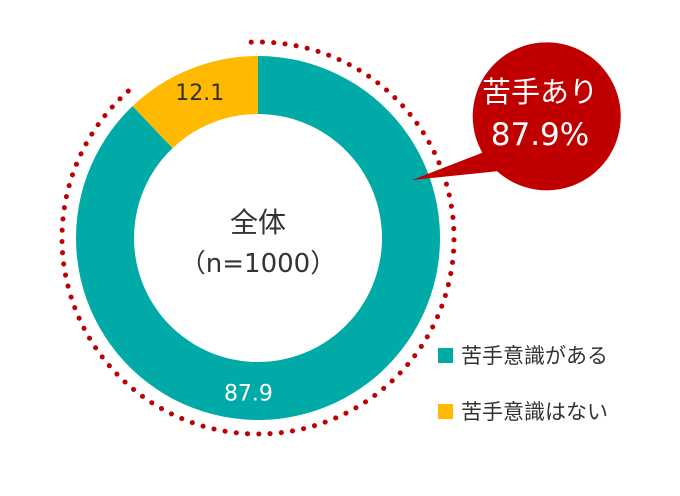 This screenshot has width=680, height=496. Describe the element at coordinates (534, 356) in the screenshot. I see `legend-label-aware: 苦手意識がある` at that location.